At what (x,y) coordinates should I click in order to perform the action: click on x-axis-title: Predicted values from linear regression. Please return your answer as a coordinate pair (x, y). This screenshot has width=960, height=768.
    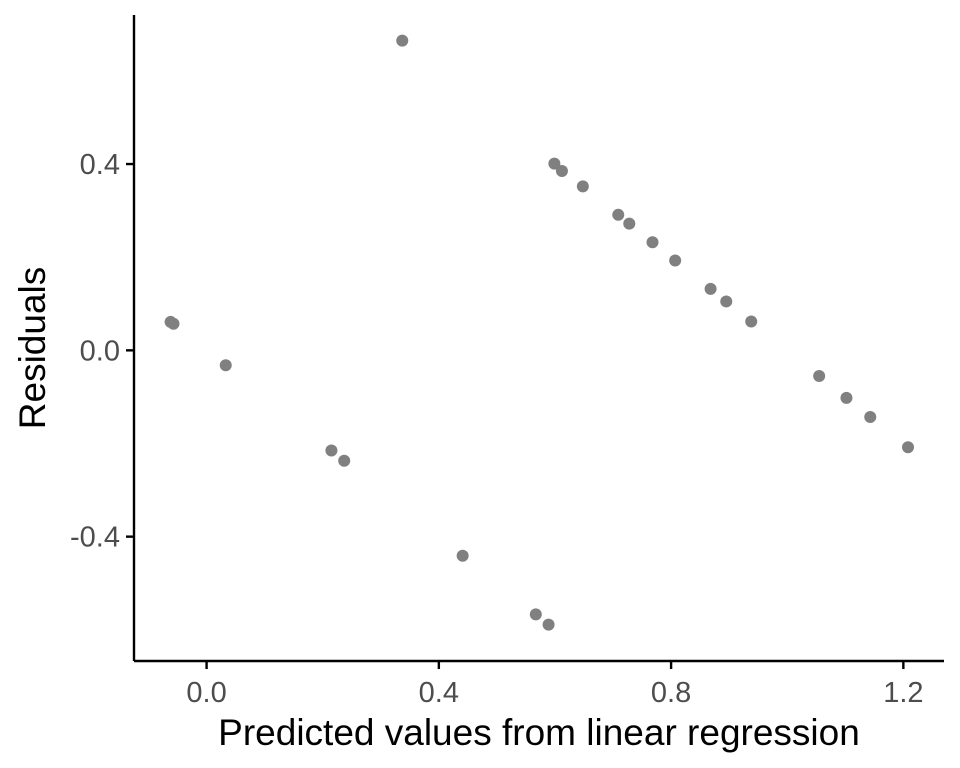
    Looking at the image, I should click on (539, 732).